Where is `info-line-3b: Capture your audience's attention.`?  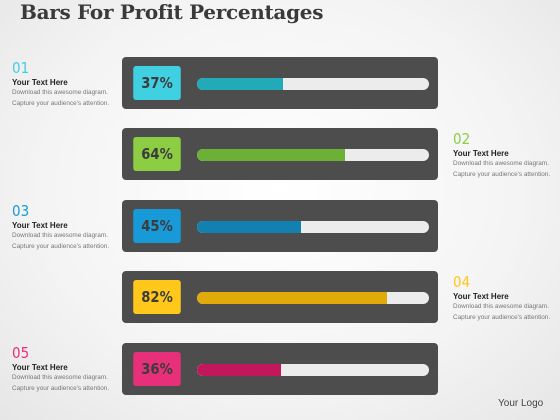 info-line-3b: Capture your audience's attention. is located at coordinates (61, 246).